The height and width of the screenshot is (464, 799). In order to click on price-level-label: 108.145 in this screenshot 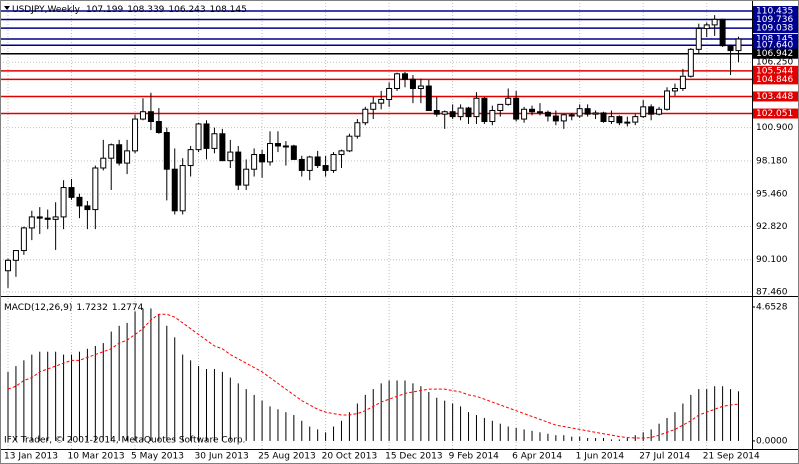, I will do `click(774, 40)`.